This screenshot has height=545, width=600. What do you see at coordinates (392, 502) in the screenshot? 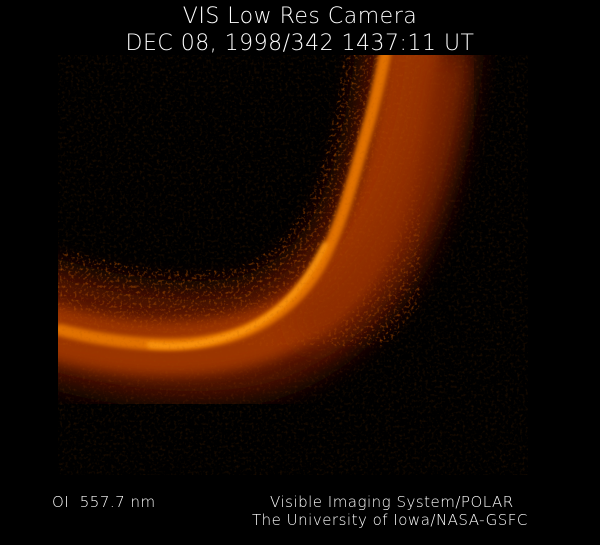
I see `instrument-credit: Visible Imaging System/POLAR` at bounding box center [392, 502].